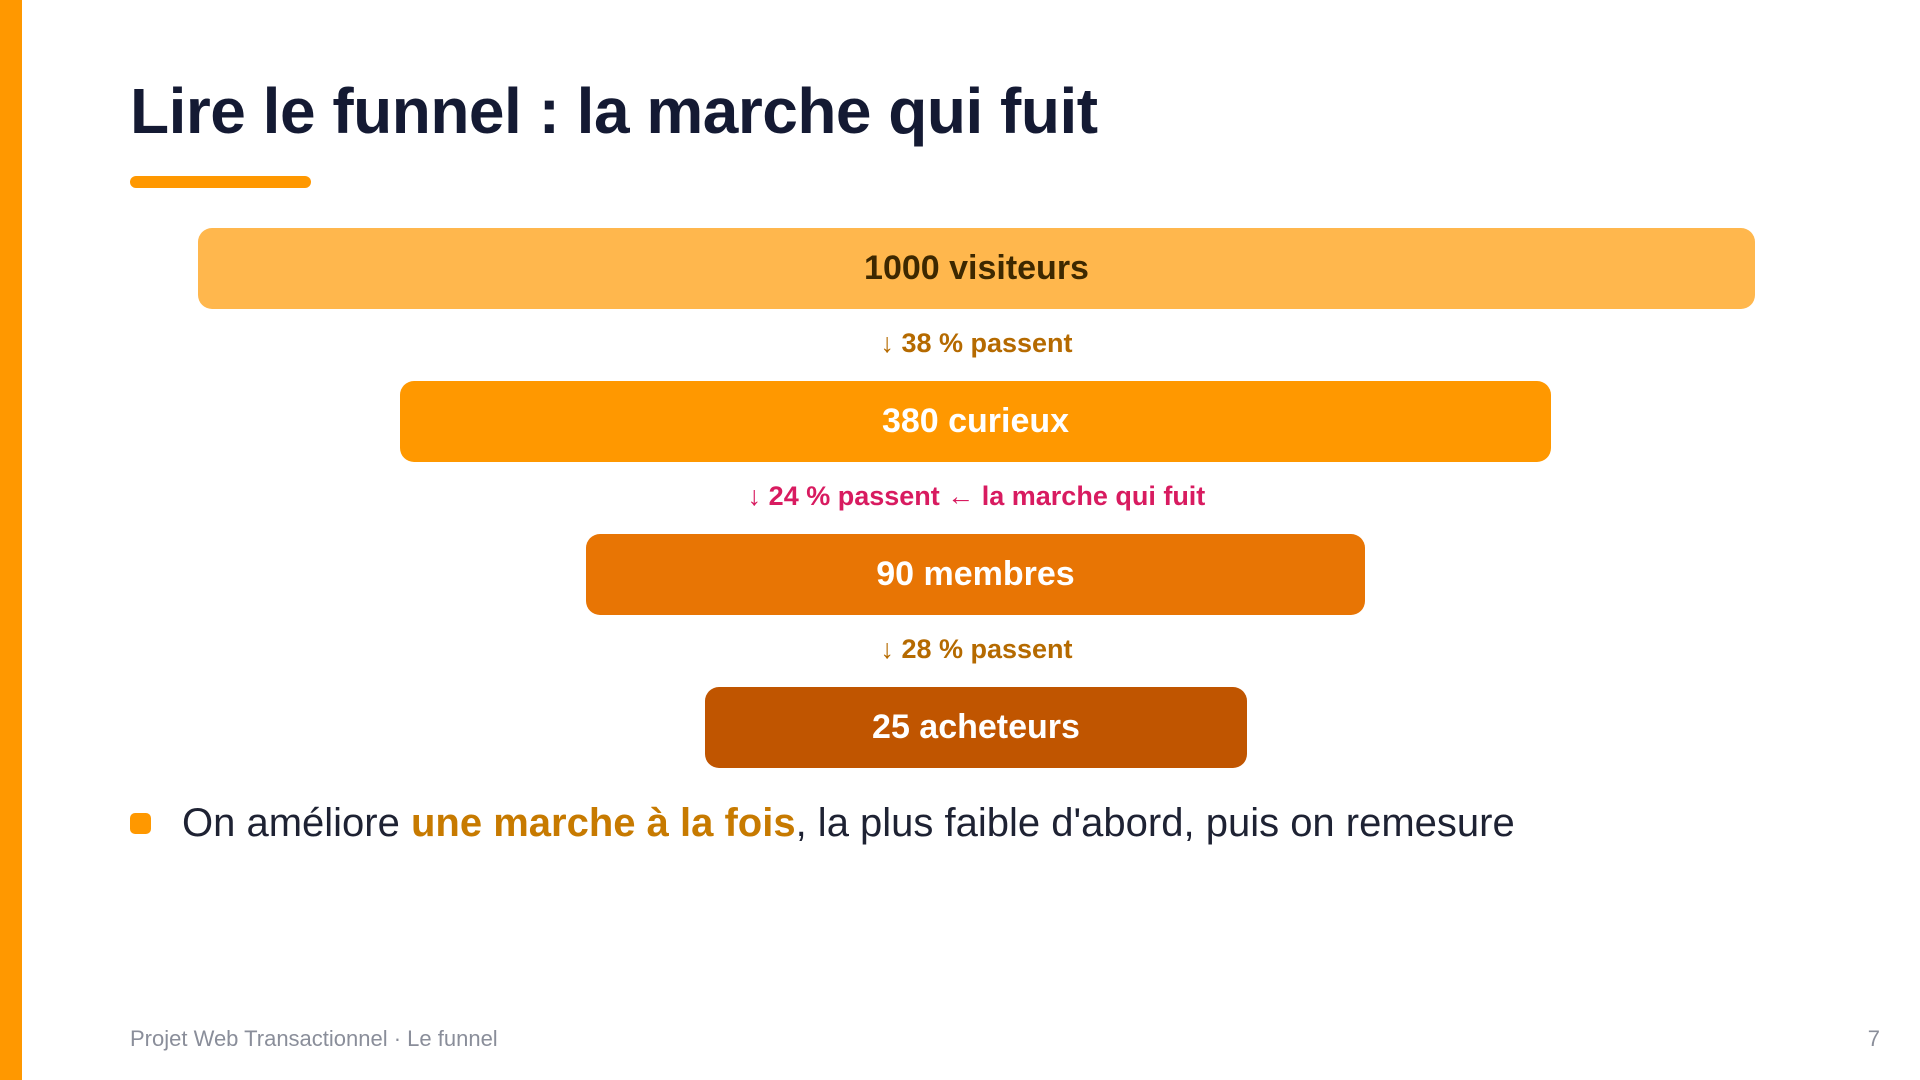 The image size is (1920, 1080). Describe the element at coordinates (296, 822) in the screenshot. I see `bullet-text-prefix: On améliore` at that location.